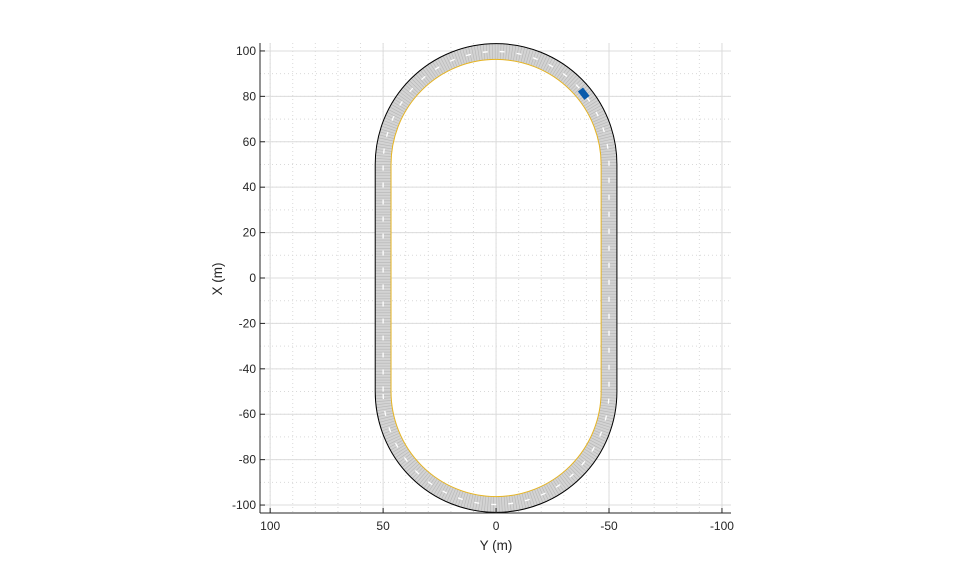 This screenshot has width=959, height=577. Describe the element at coordinates (609, 526) in the screenshot. I see `x-tick-label: -50` at that location.